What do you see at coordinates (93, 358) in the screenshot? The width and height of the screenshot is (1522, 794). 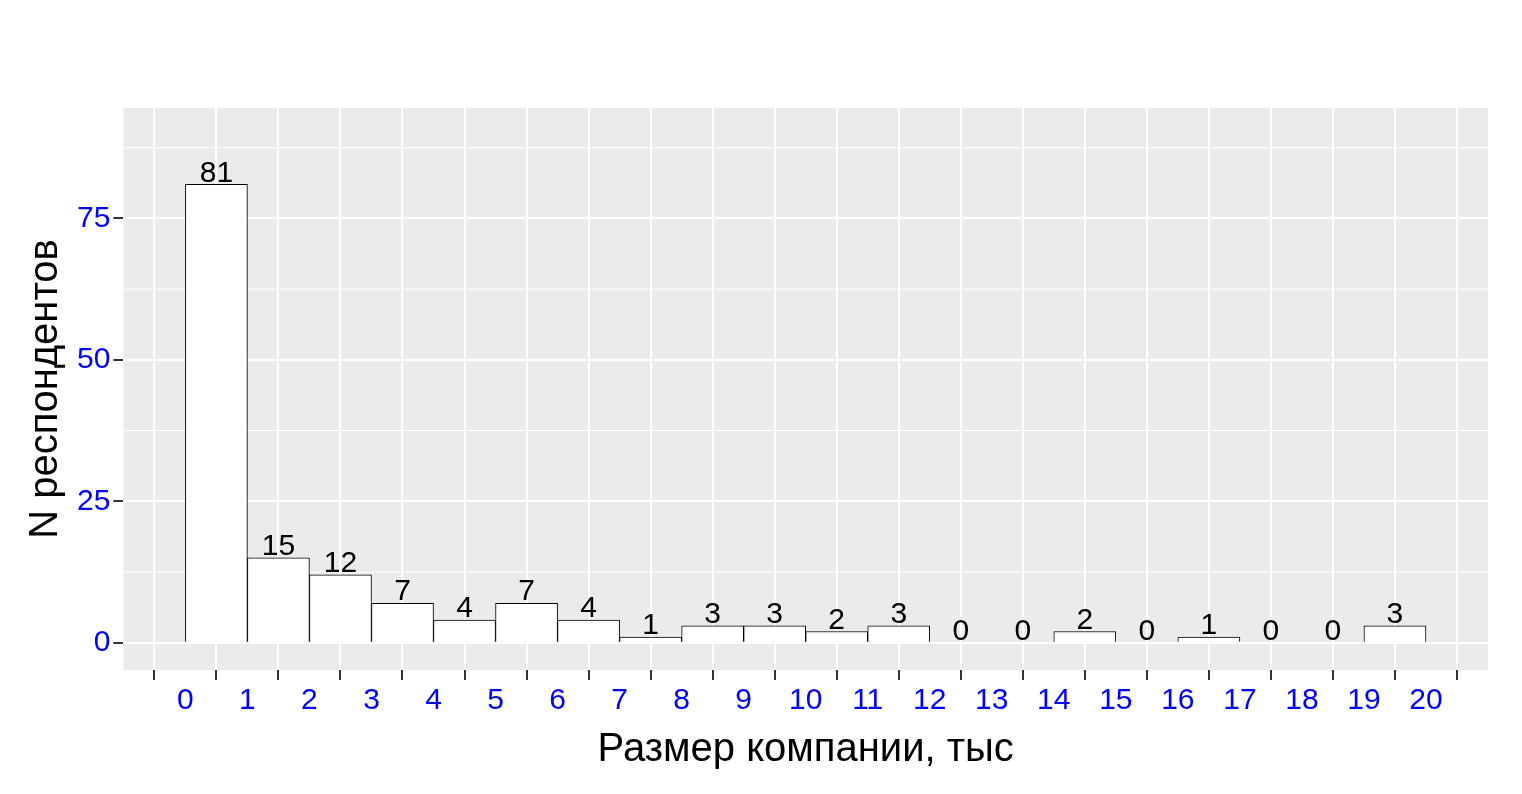 I see `y-tick-label: 50` at bounding box center [93, 358].